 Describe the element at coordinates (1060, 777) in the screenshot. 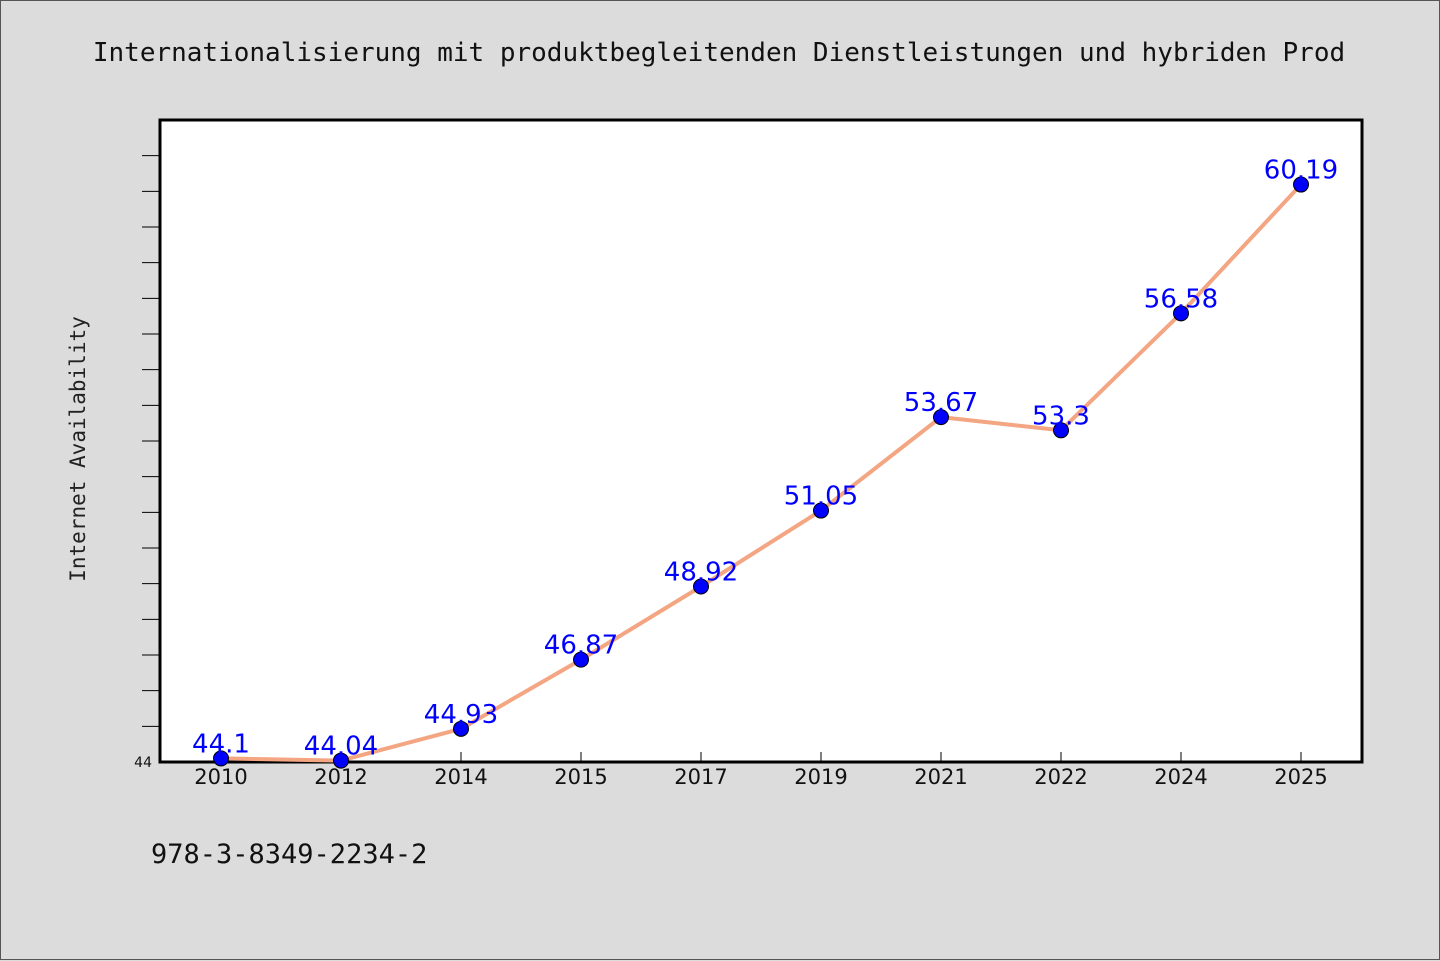

I see `x-tick-label: 2022` at that location.